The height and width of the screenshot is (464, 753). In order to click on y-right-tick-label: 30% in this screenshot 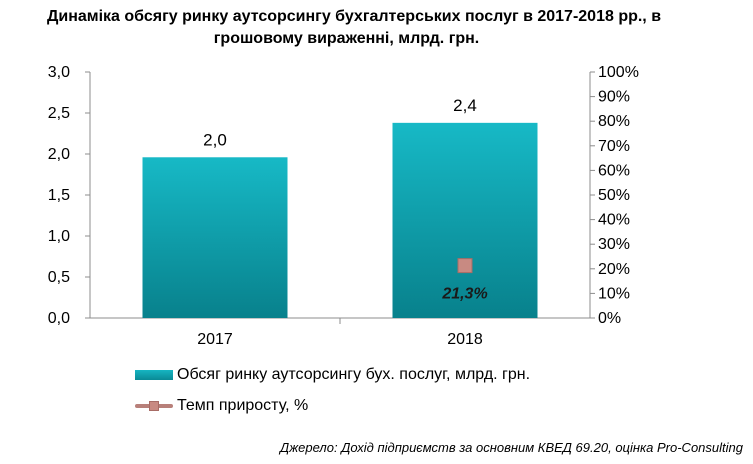, I will do `click(614, 244)`.